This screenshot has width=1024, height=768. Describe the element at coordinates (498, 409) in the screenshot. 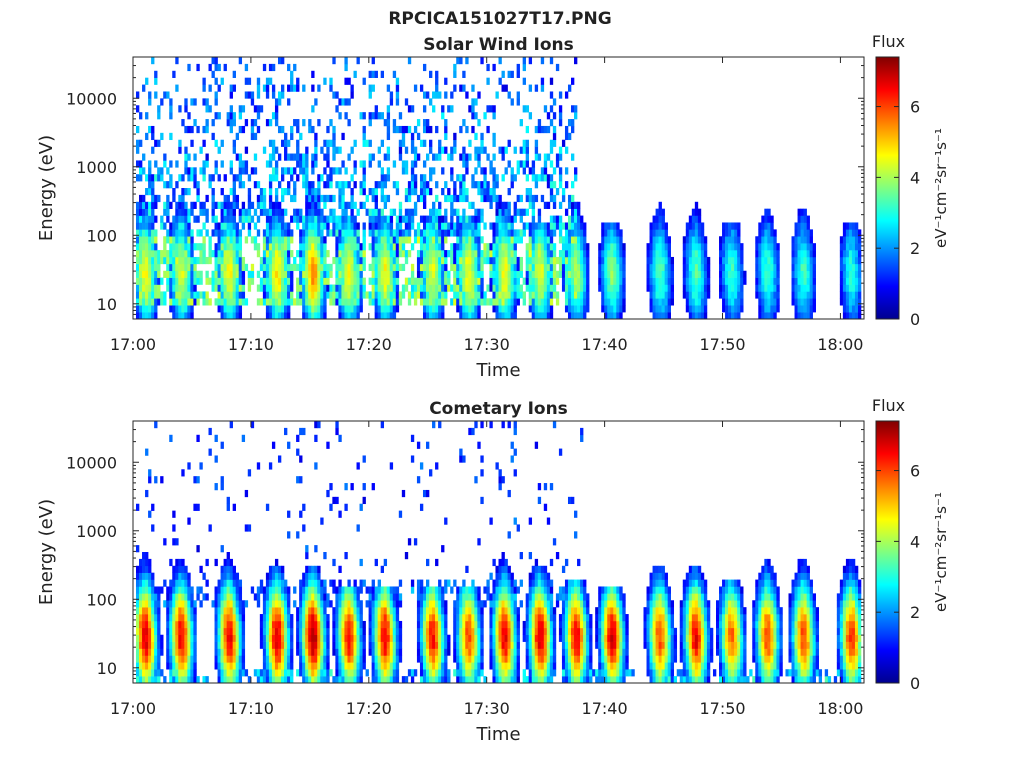

I see `panel-title: Cometary Ions` at that location.